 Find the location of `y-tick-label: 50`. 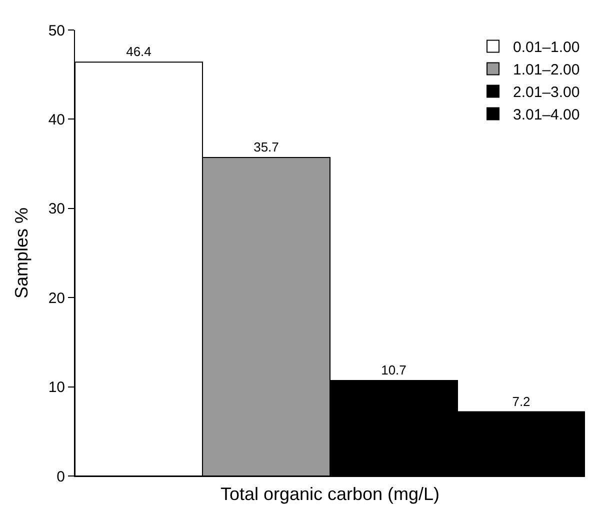

y-tick-label: 50 is located at coordinates (56, 31).